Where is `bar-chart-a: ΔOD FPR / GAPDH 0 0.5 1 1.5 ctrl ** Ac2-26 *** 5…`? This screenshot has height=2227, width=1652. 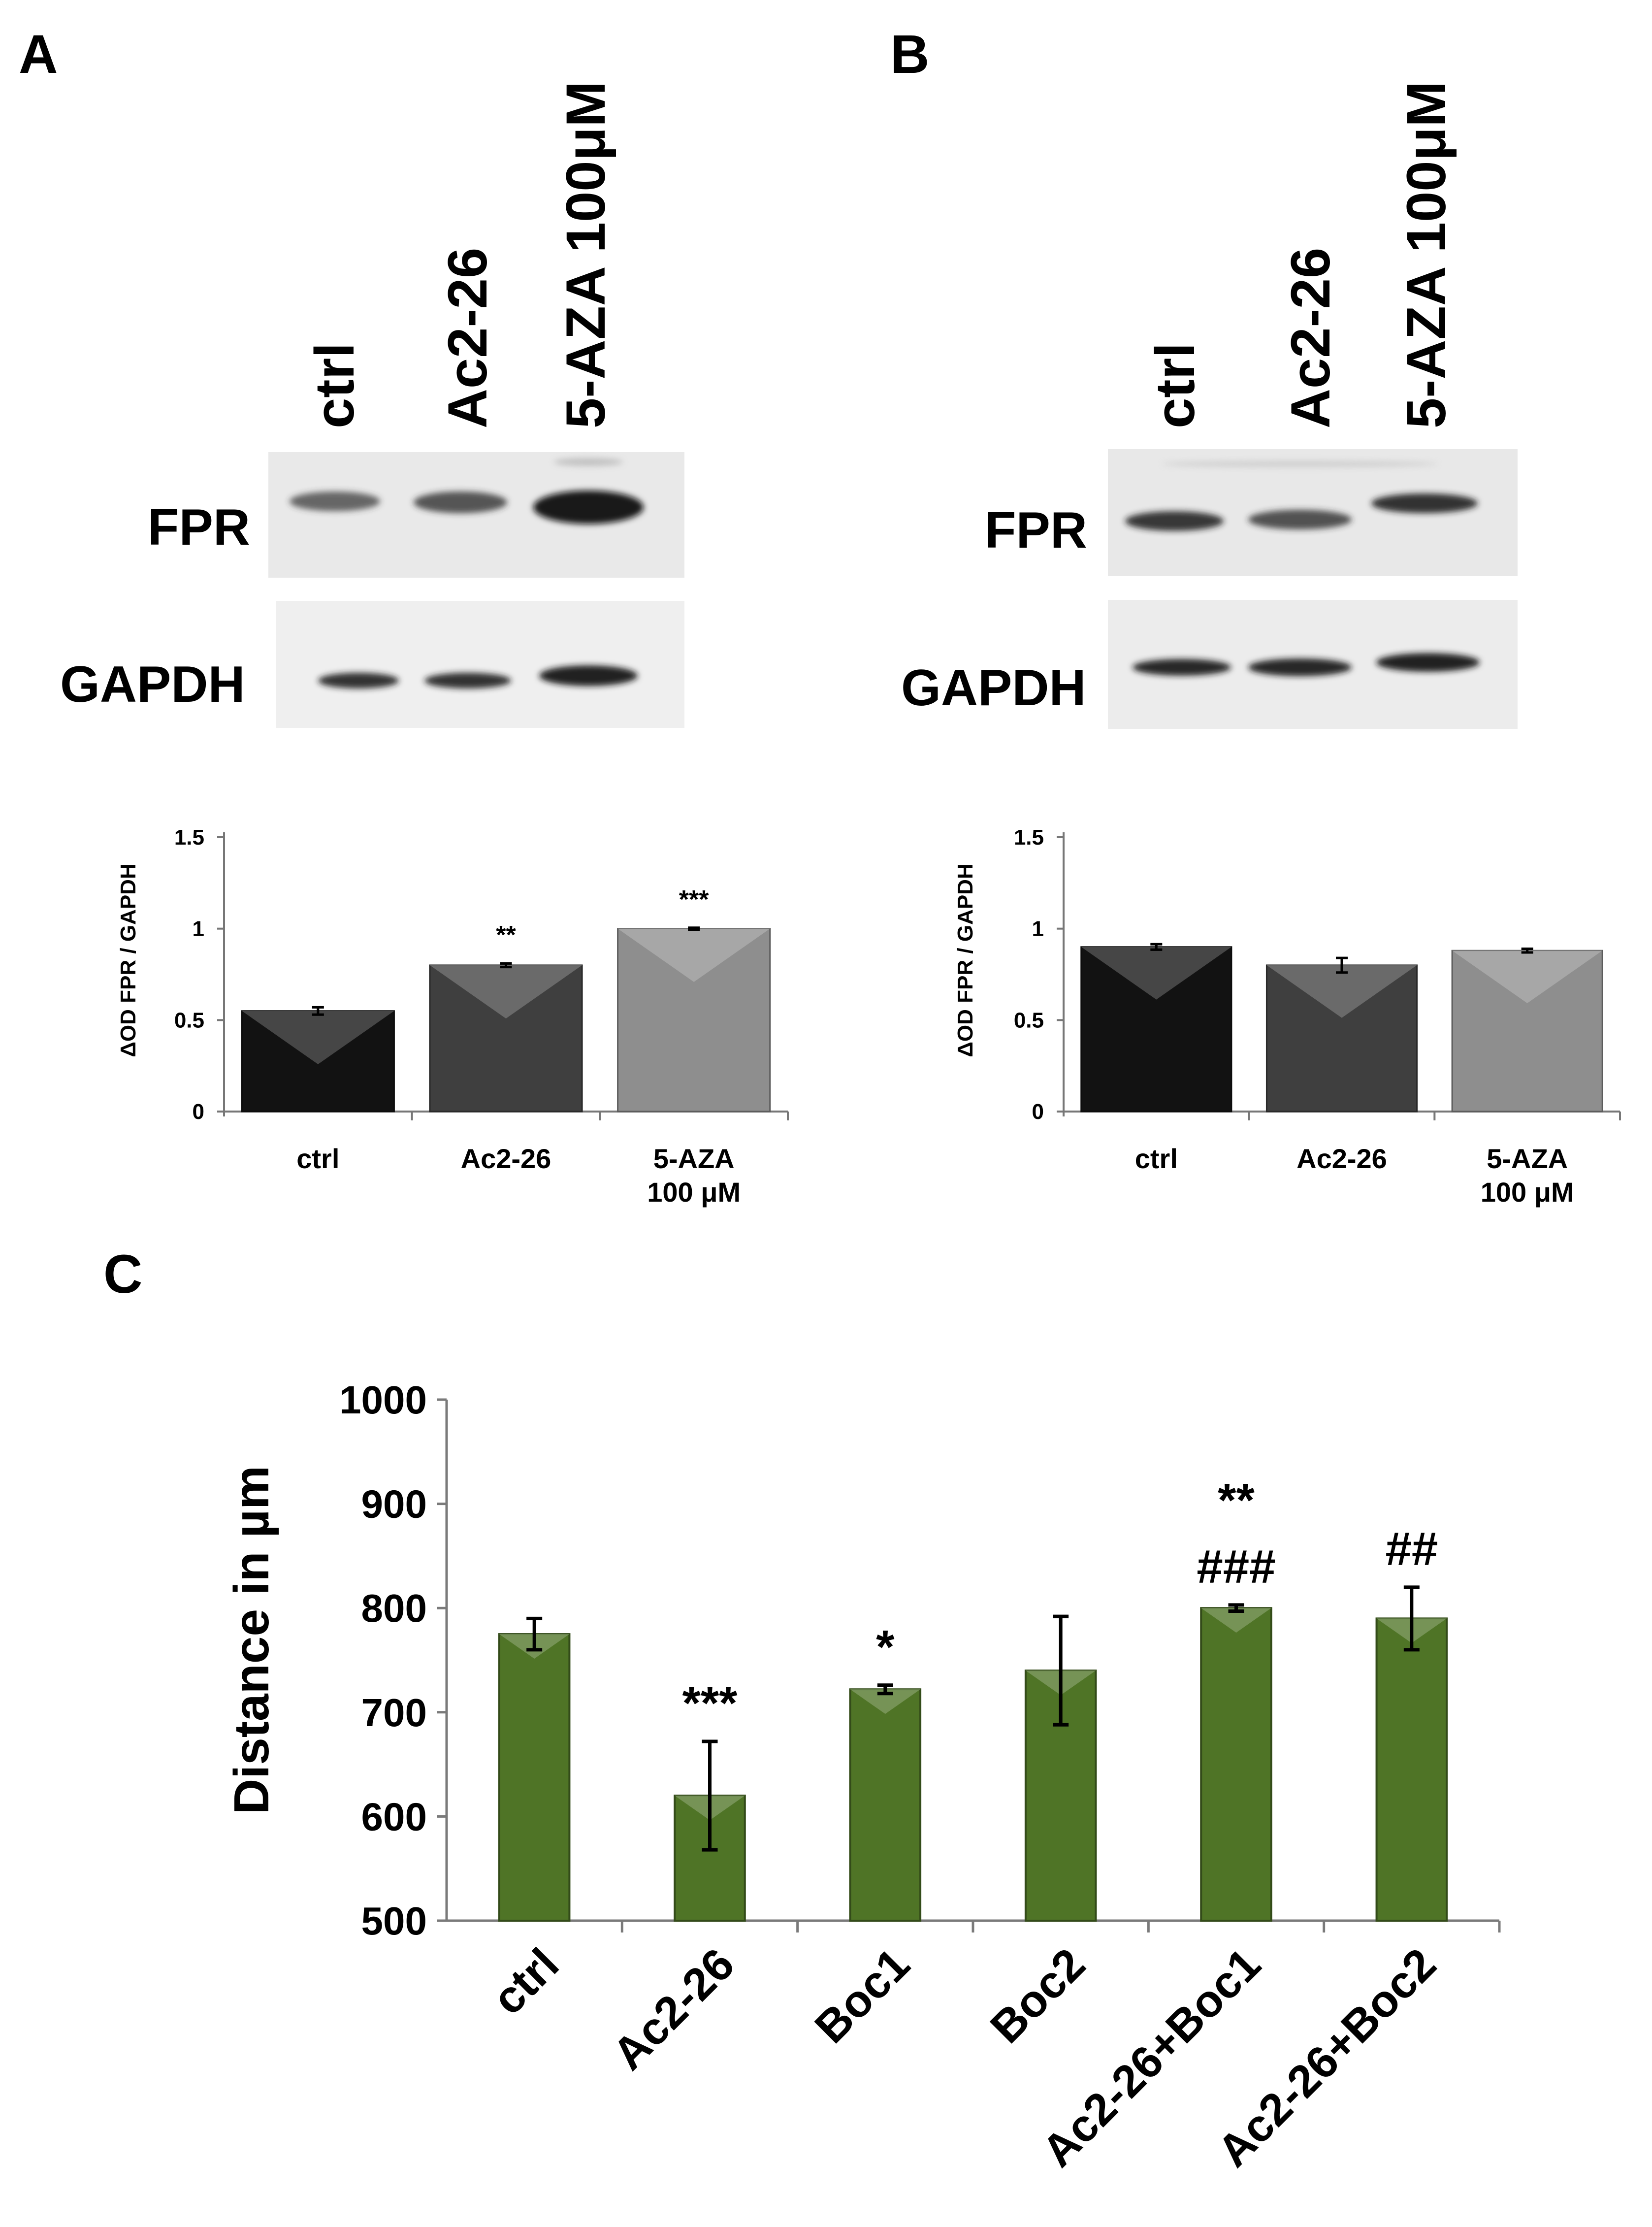
bar-chart-a: ΔOD FPR / GAPDH 0 0.5 1 1.5 ctrl ** Ac2-26 *** 5… is located at coordinates (452, 1017).